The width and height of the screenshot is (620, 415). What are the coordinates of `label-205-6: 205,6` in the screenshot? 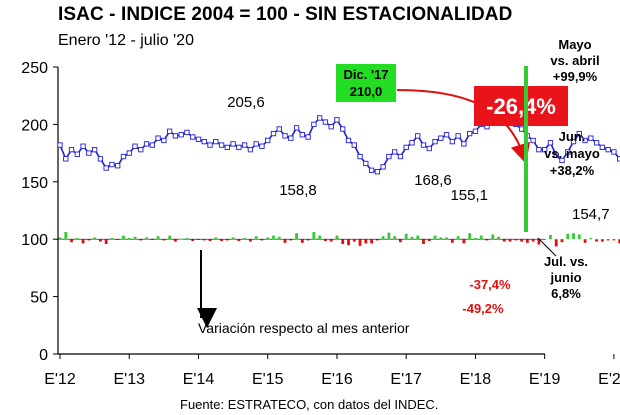 It's located at (246, 102).